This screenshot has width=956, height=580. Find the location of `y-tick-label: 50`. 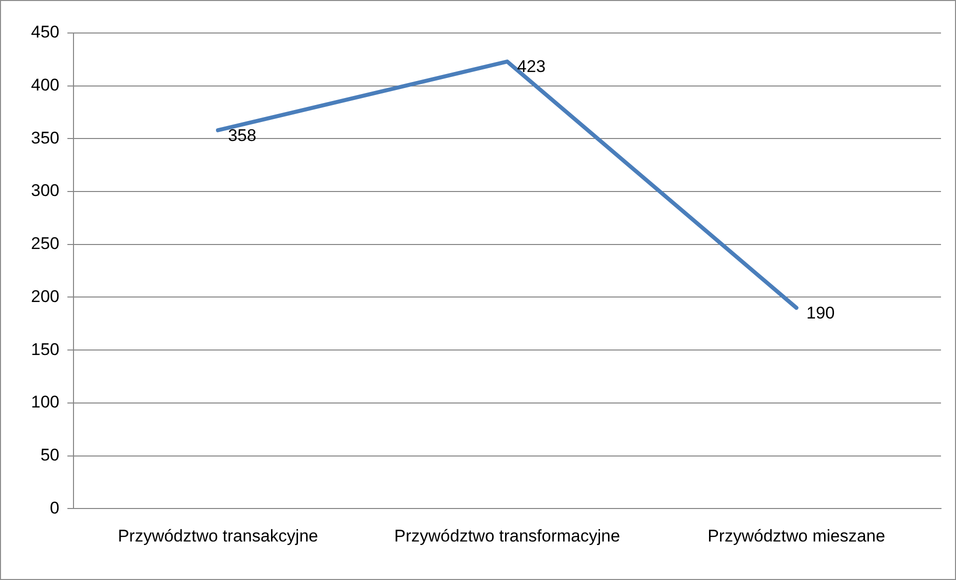

y-tick-label: 50 is located at coordinates (50, 454).